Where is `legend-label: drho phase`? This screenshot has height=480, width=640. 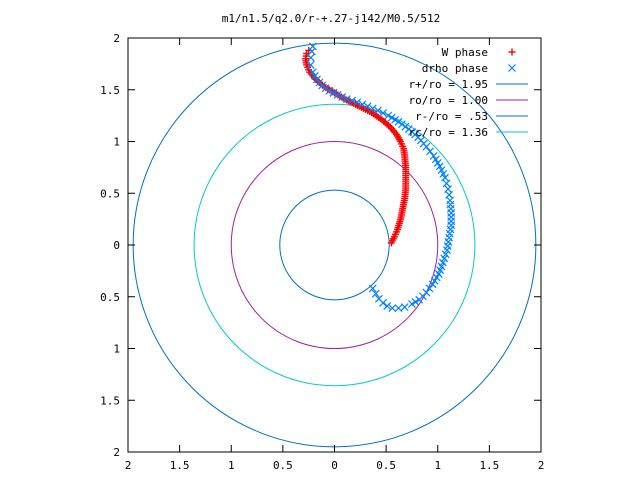
legend-label: drho phase is located at coordinates (455, 68).